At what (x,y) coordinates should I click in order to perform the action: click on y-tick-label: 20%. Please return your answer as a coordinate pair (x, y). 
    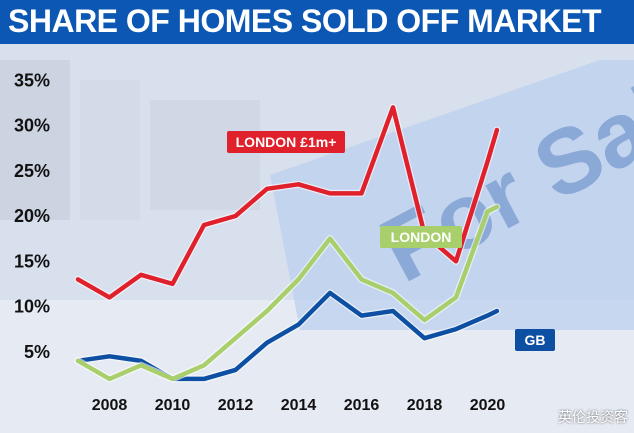
    Looking at the image, I should click on (32, 216).